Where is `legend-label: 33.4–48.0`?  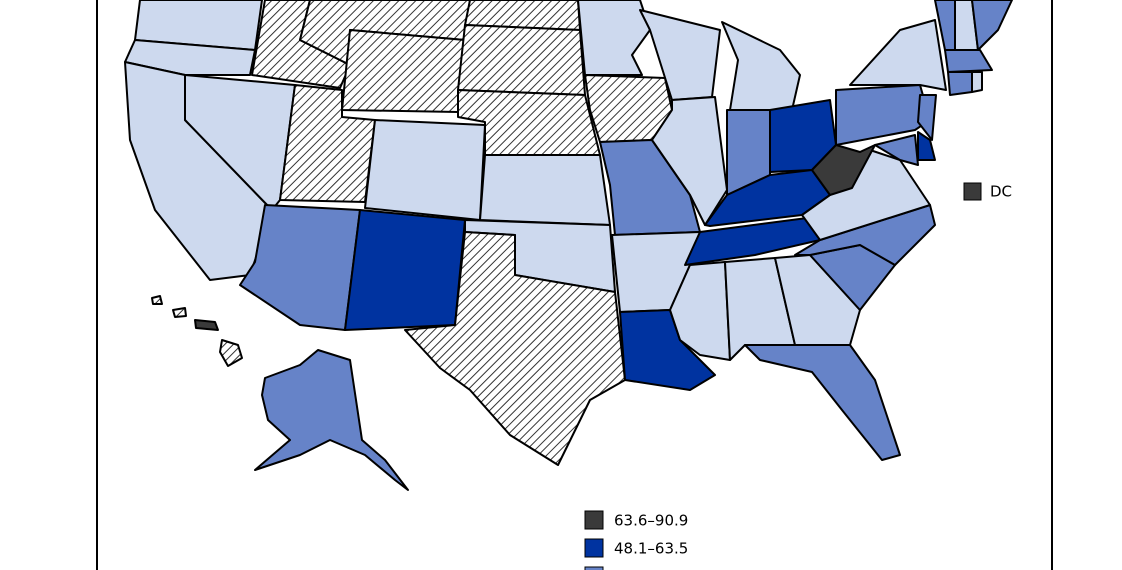
legend-label: 33.4–48.0 is located at coordinates (651, 569).